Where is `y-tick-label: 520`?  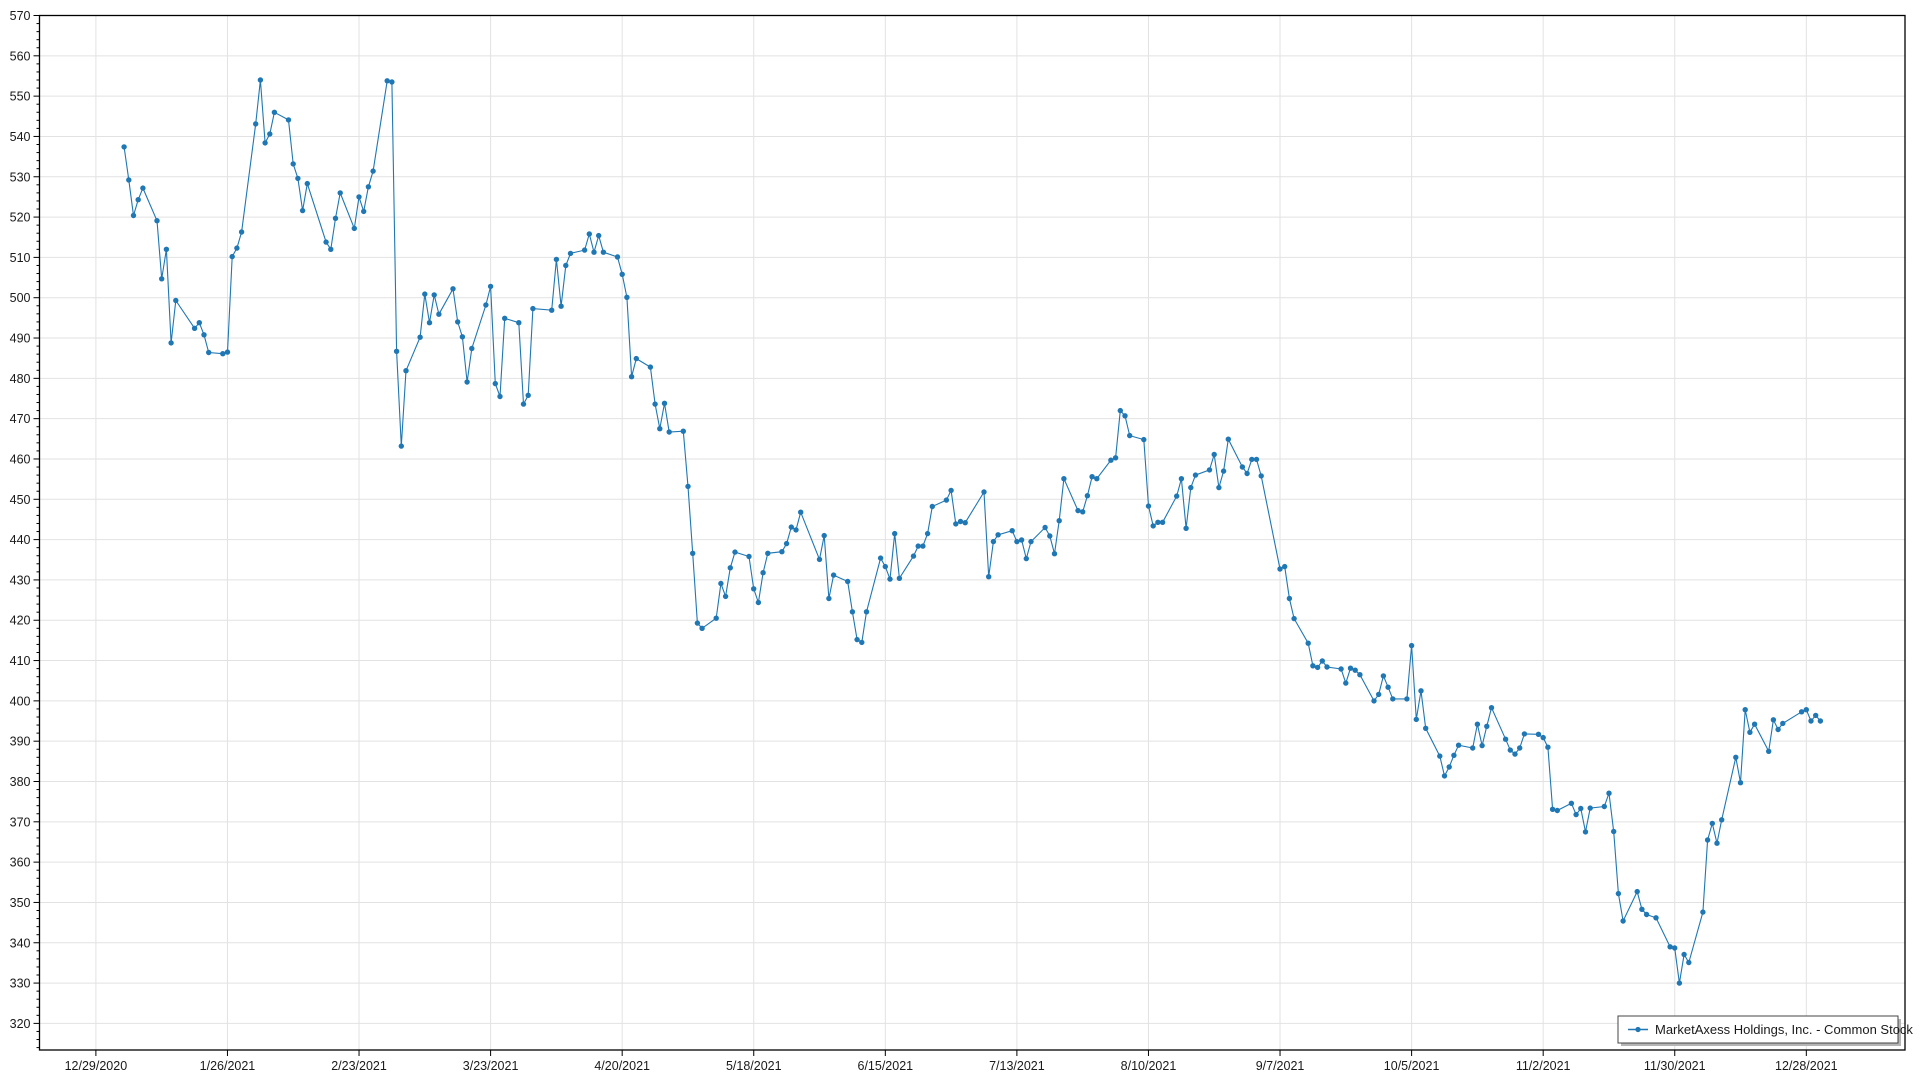 y-tick-label: 520 is located at coordinates (20, 218).